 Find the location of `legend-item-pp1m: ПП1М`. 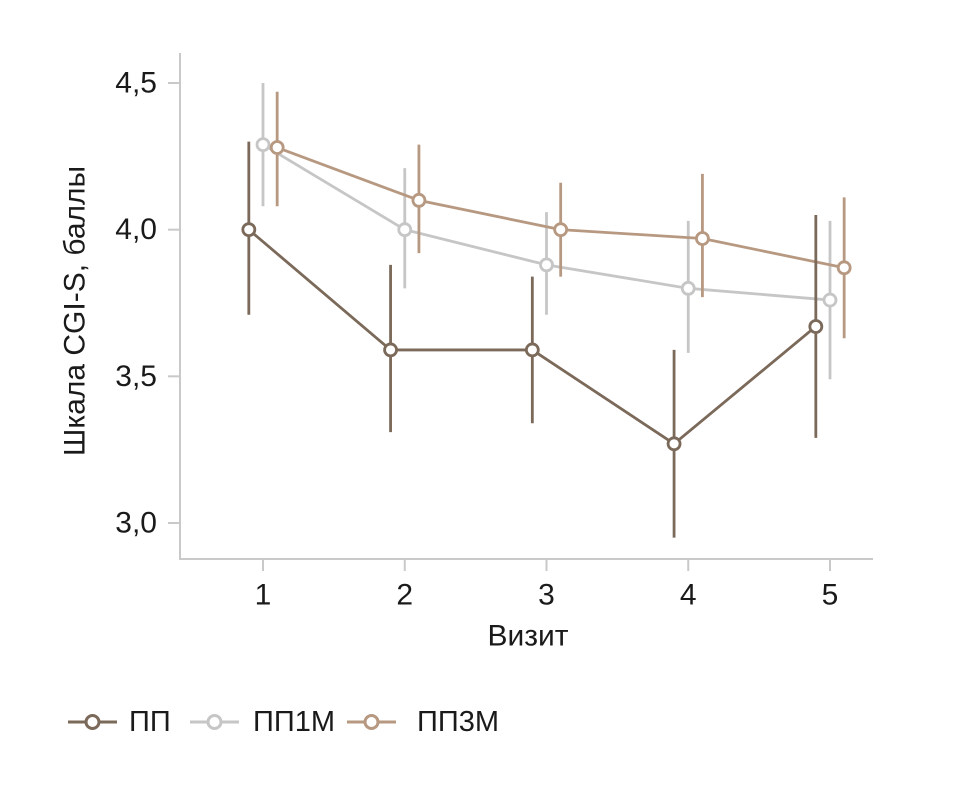

legend-item-pp1m: ПП1М is located at coordinates (262, 722).